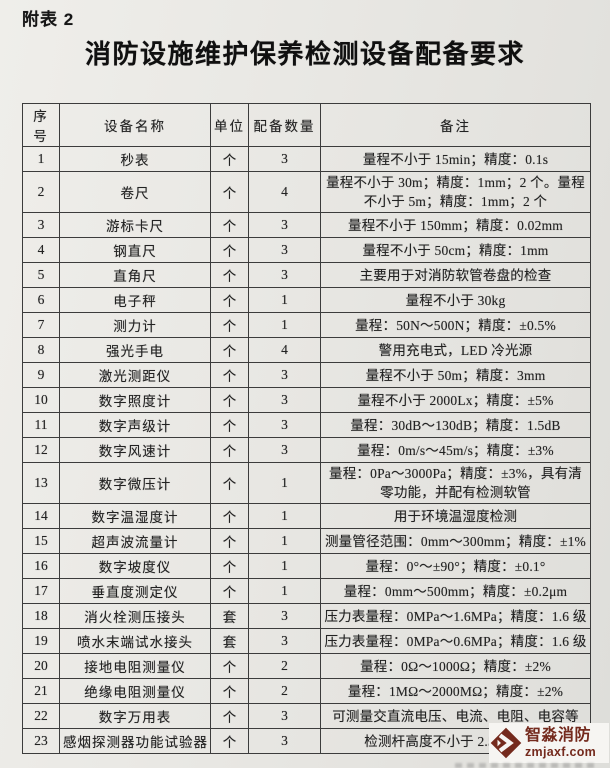 This screenshot has width=610, height=768. I want to click on cell-remark: 主要用于对消防软管卷盘的检查, so click(455, 275).